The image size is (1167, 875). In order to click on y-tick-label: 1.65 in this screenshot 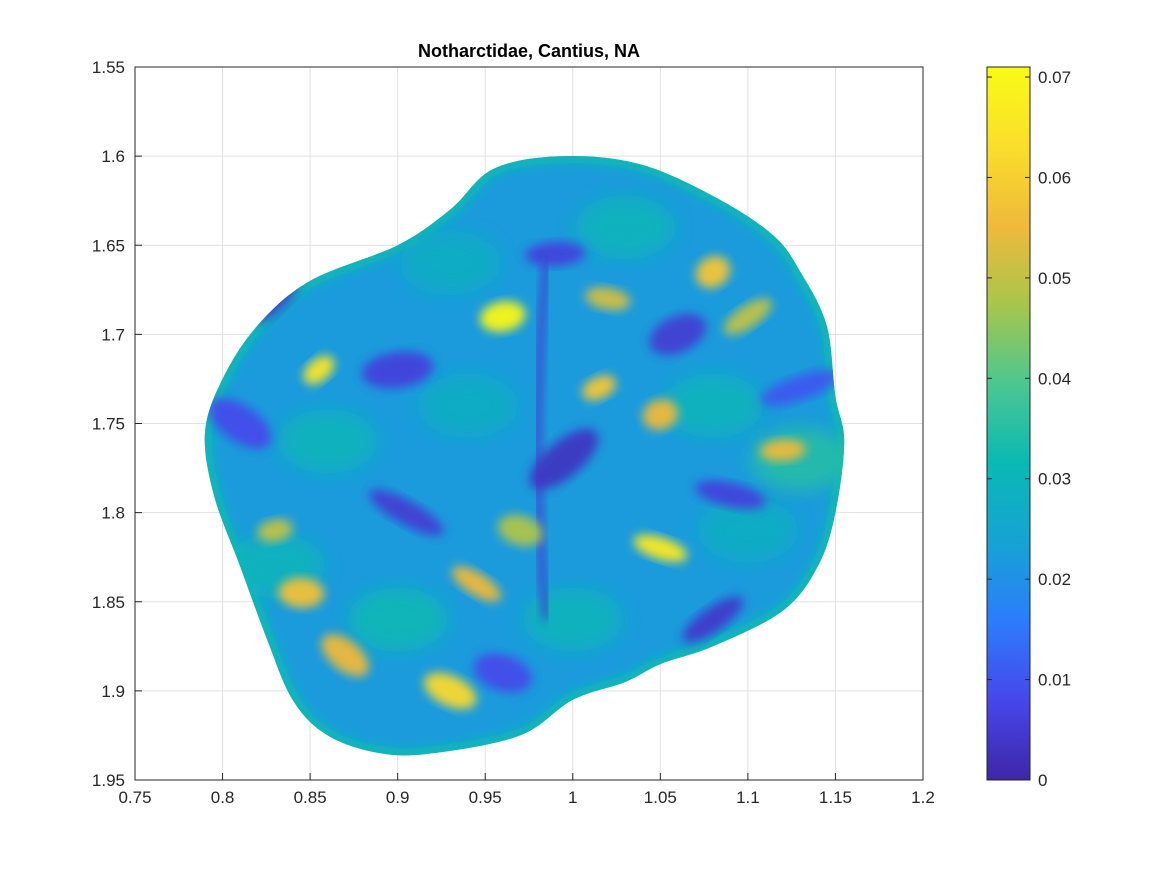, I will do `click(108, 245)`.